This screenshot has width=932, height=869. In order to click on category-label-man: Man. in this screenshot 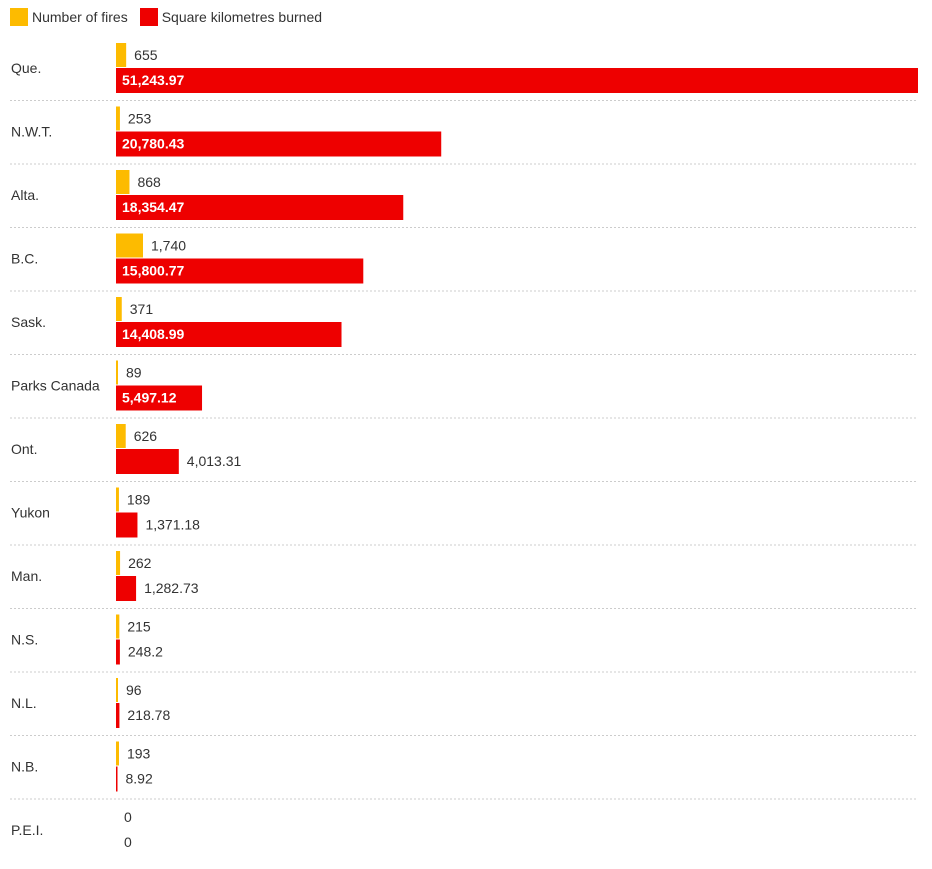, I will do `click(26, 576)`.